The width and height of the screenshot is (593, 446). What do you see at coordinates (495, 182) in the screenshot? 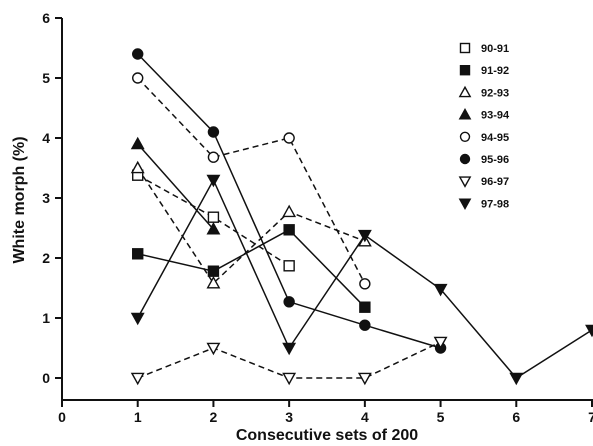
I see `legend-label: 96-97` at bounding box center [495, 182].